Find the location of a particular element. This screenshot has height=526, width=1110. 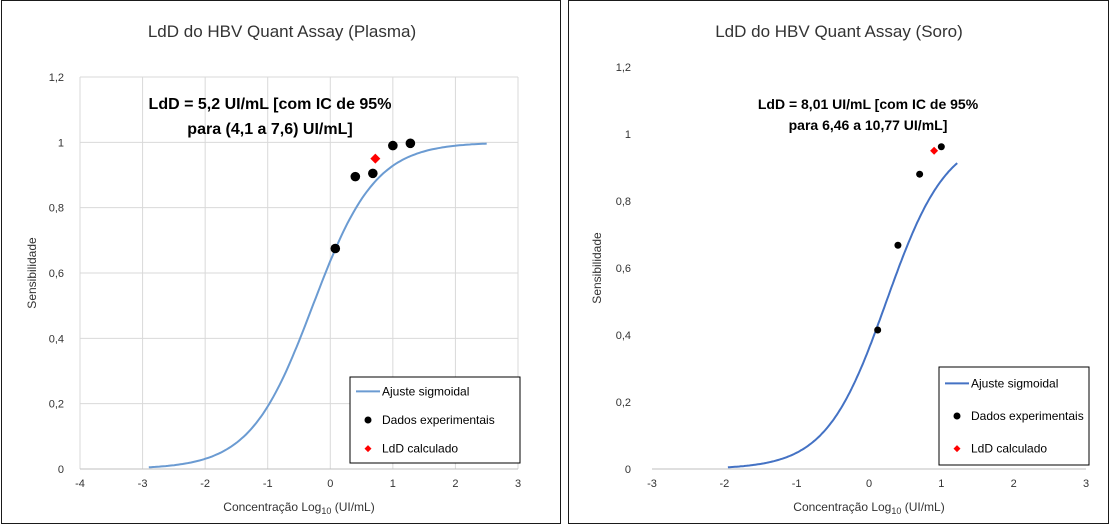

sigmoid-fit-line is located at coordinates (842, 315).